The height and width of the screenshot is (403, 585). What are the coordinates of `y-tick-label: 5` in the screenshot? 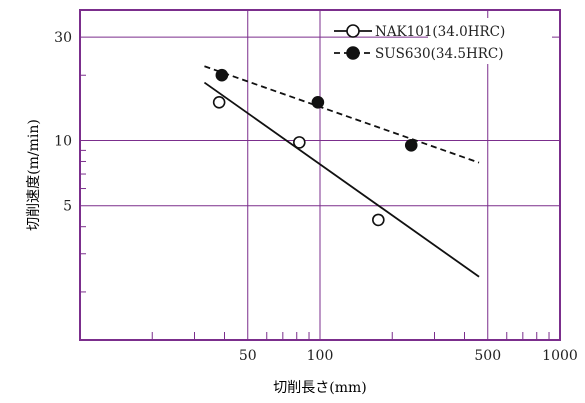 It's located at (67, 207).